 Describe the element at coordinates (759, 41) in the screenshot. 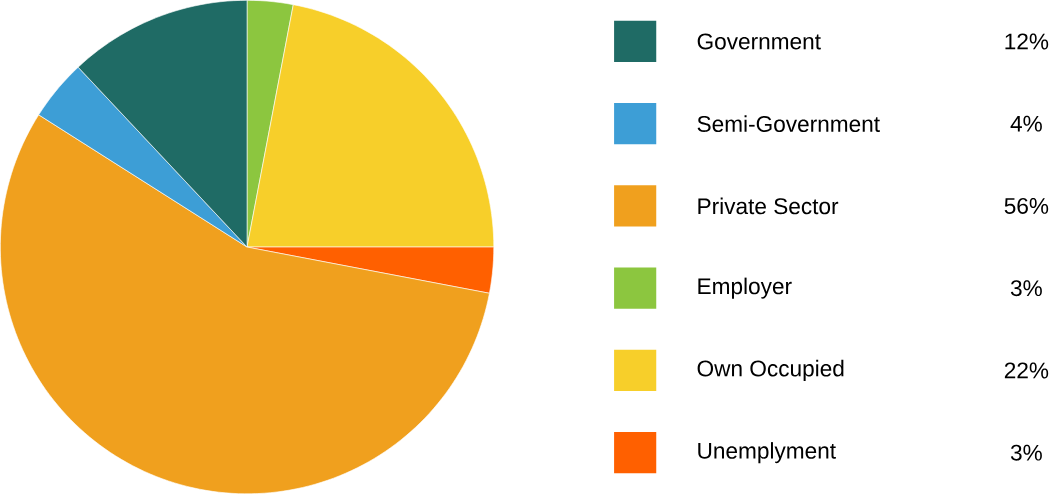

I see `legend-label: Government` at that location.